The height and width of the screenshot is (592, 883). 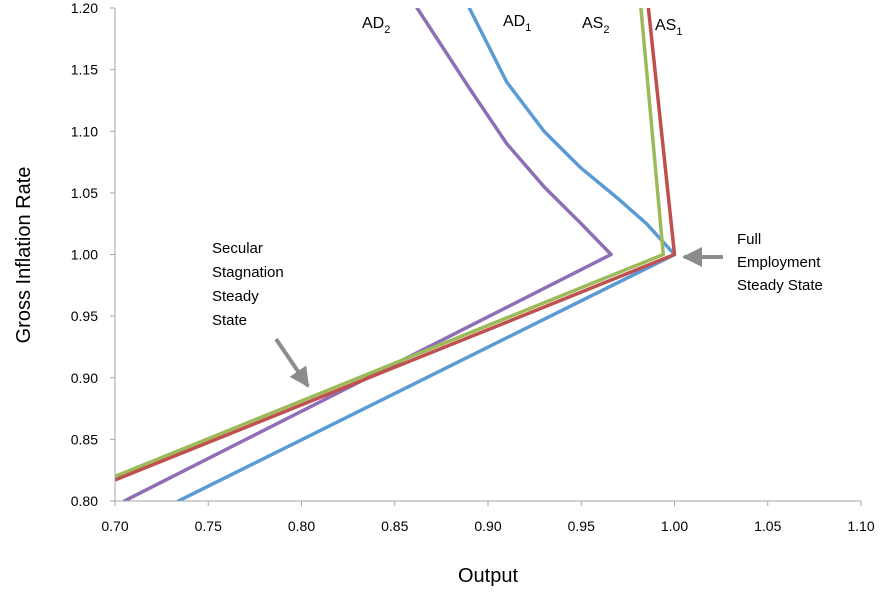 I want to click on annotation-line: Stagnation, so click(x=248, y=272).